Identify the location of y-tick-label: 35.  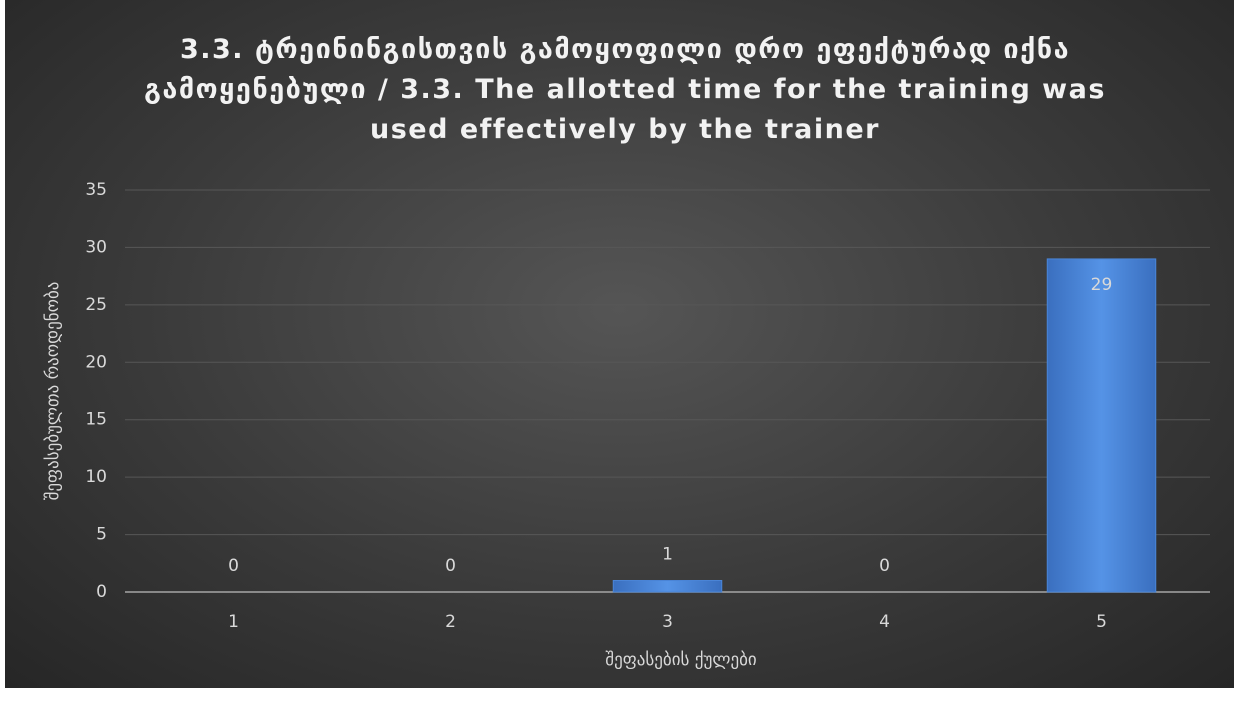
(96, 190).